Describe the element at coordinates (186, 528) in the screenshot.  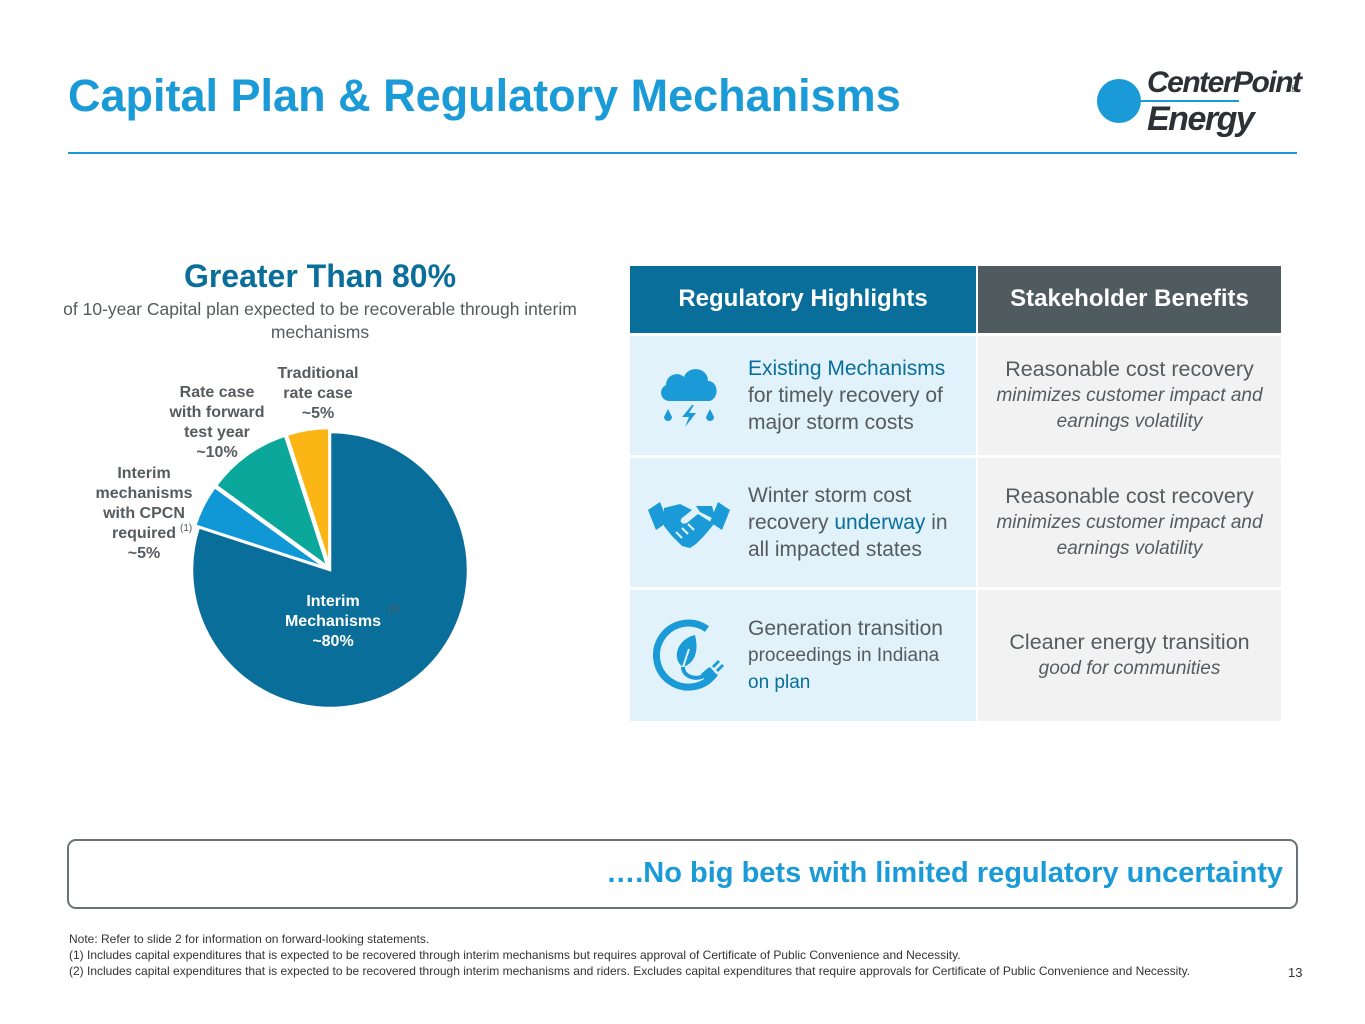
I see `footnote-marker-1: (1)` at that location.